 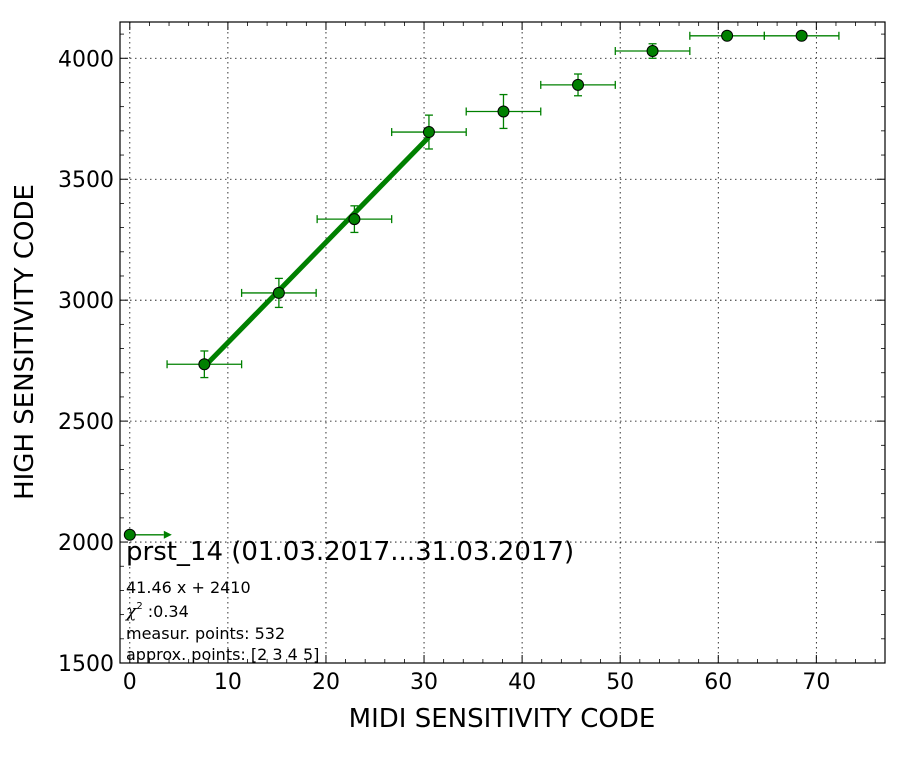 I want to click on x-axis-label: MIDI SENSITIVITY CODE, so click(x=502, y=719).